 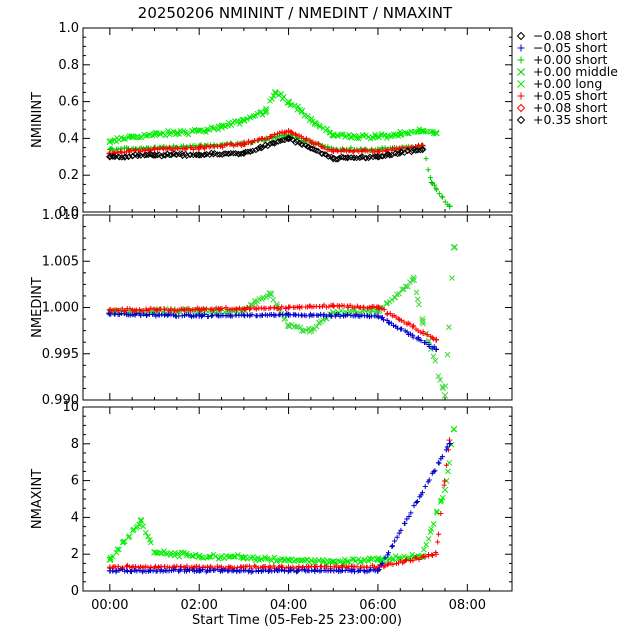 What do you see at coordinates (567, 83) in the screenshot?
I see `legend-label: +0.00 long` at bounding box center [567, 83].